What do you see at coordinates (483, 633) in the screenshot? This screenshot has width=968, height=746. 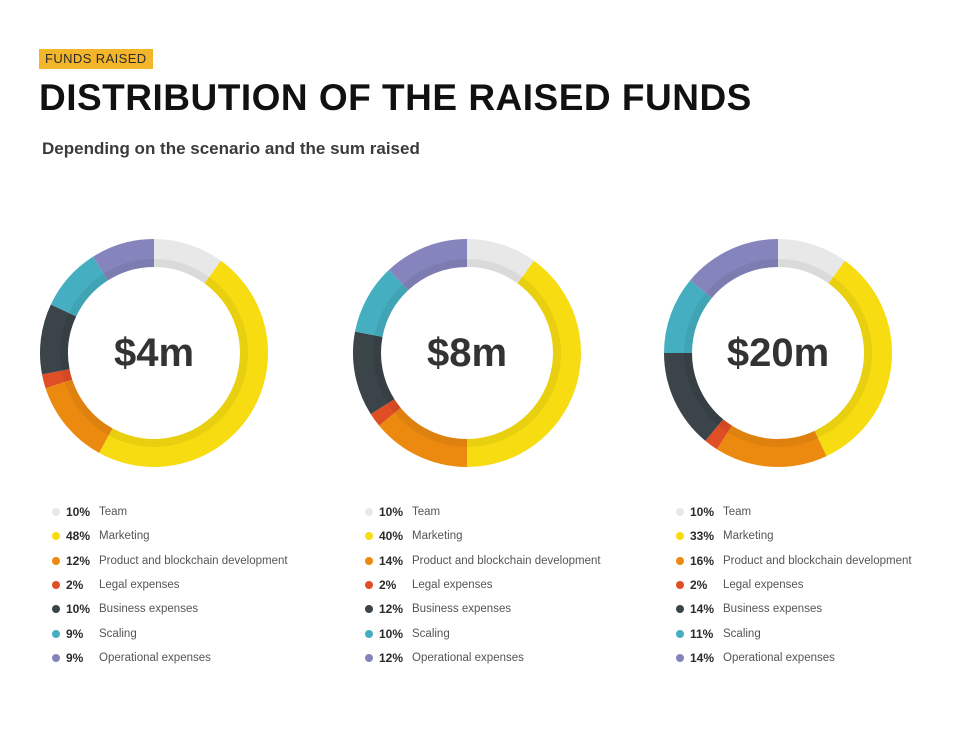 I see `legend-item-scaling: 10% Scaling` at bounding box center [483, 633].